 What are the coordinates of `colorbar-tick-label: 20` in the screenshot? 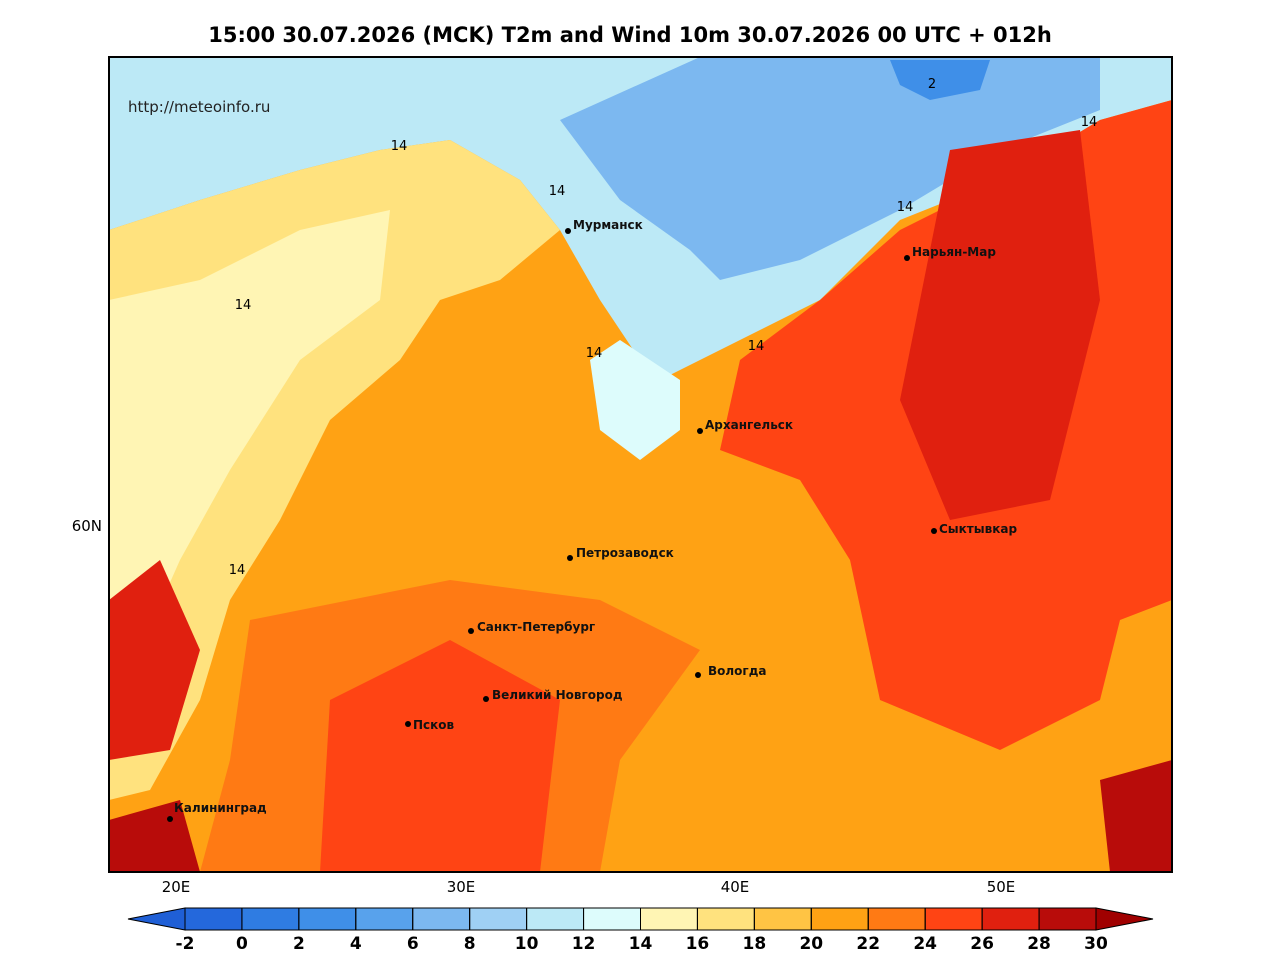 It's located at (811, 944).